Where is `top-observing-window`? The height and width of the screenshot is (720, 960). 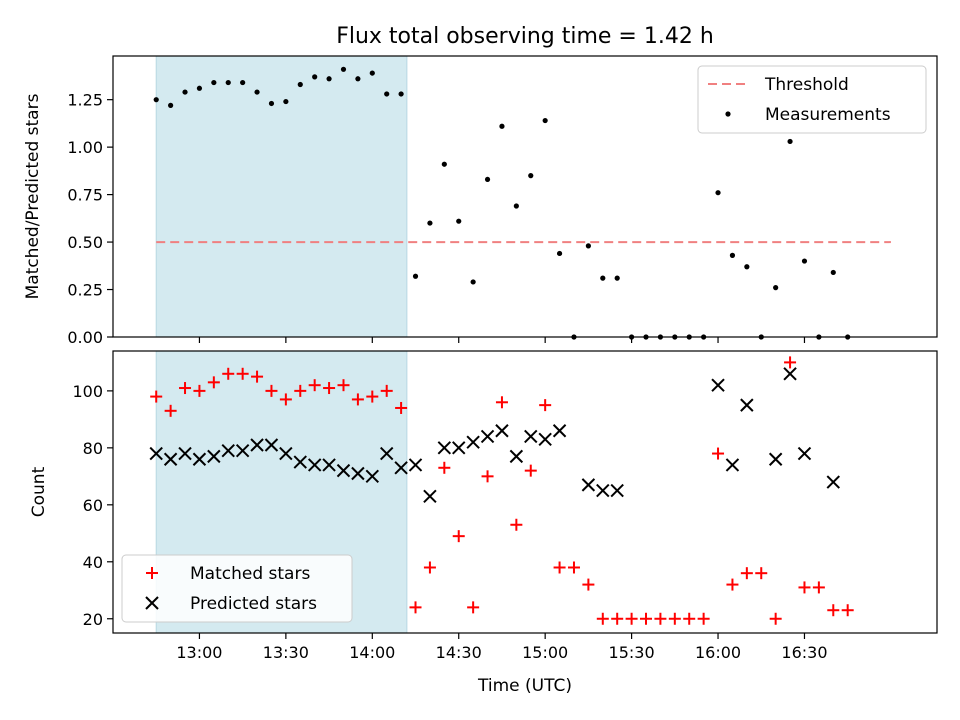 top-observing-window is located at coordinates (281, 196).